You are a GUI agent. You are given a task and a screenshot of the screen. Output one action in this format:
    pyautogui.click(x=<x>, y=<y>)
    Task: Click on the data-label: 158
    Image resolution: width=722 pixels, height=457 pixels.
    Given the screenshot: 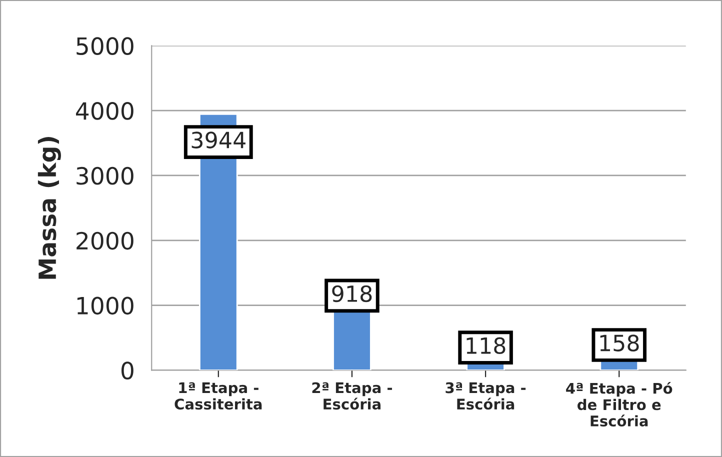 What is the action you would take?
    pyautogui.click(x=619, y=343)
    